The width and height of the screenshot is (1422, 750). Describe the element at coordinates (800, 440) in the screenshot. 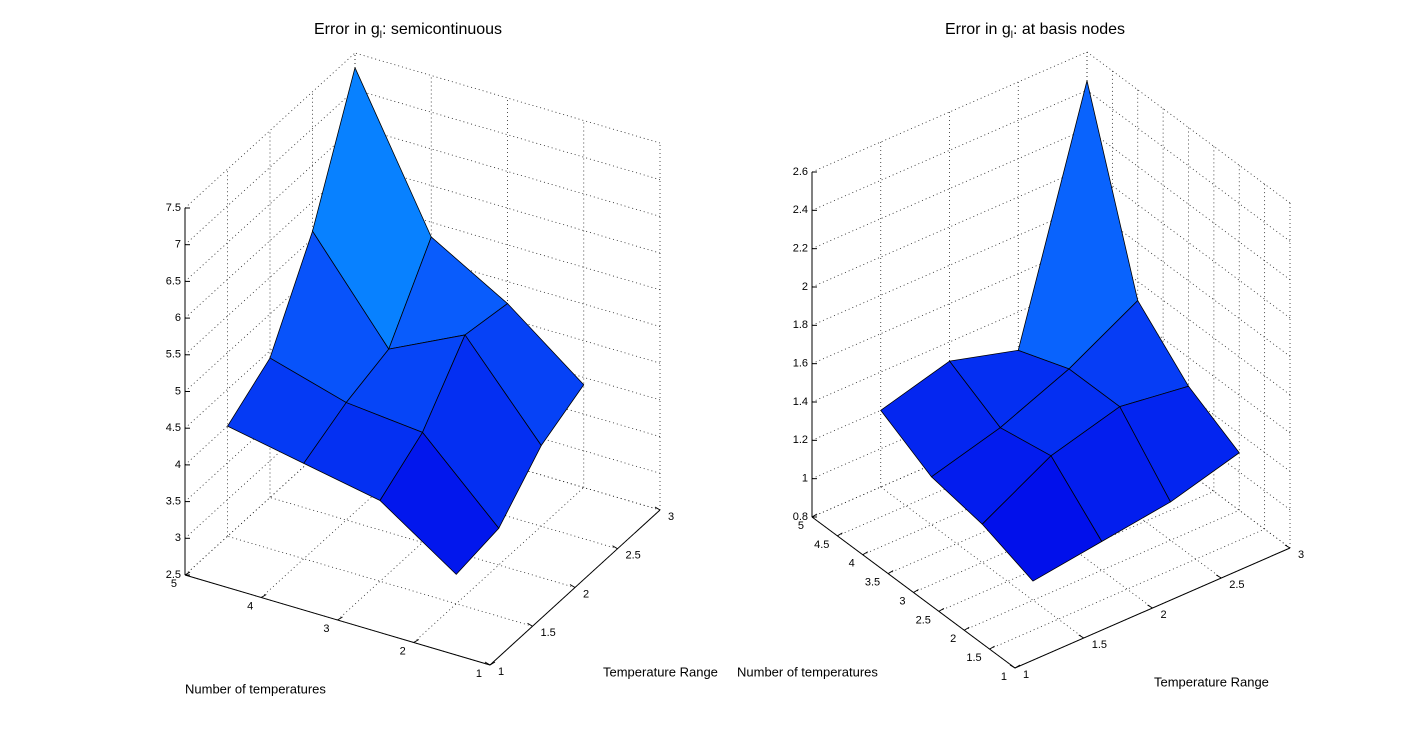

I see `z-tick-label: 1.2` at that location.